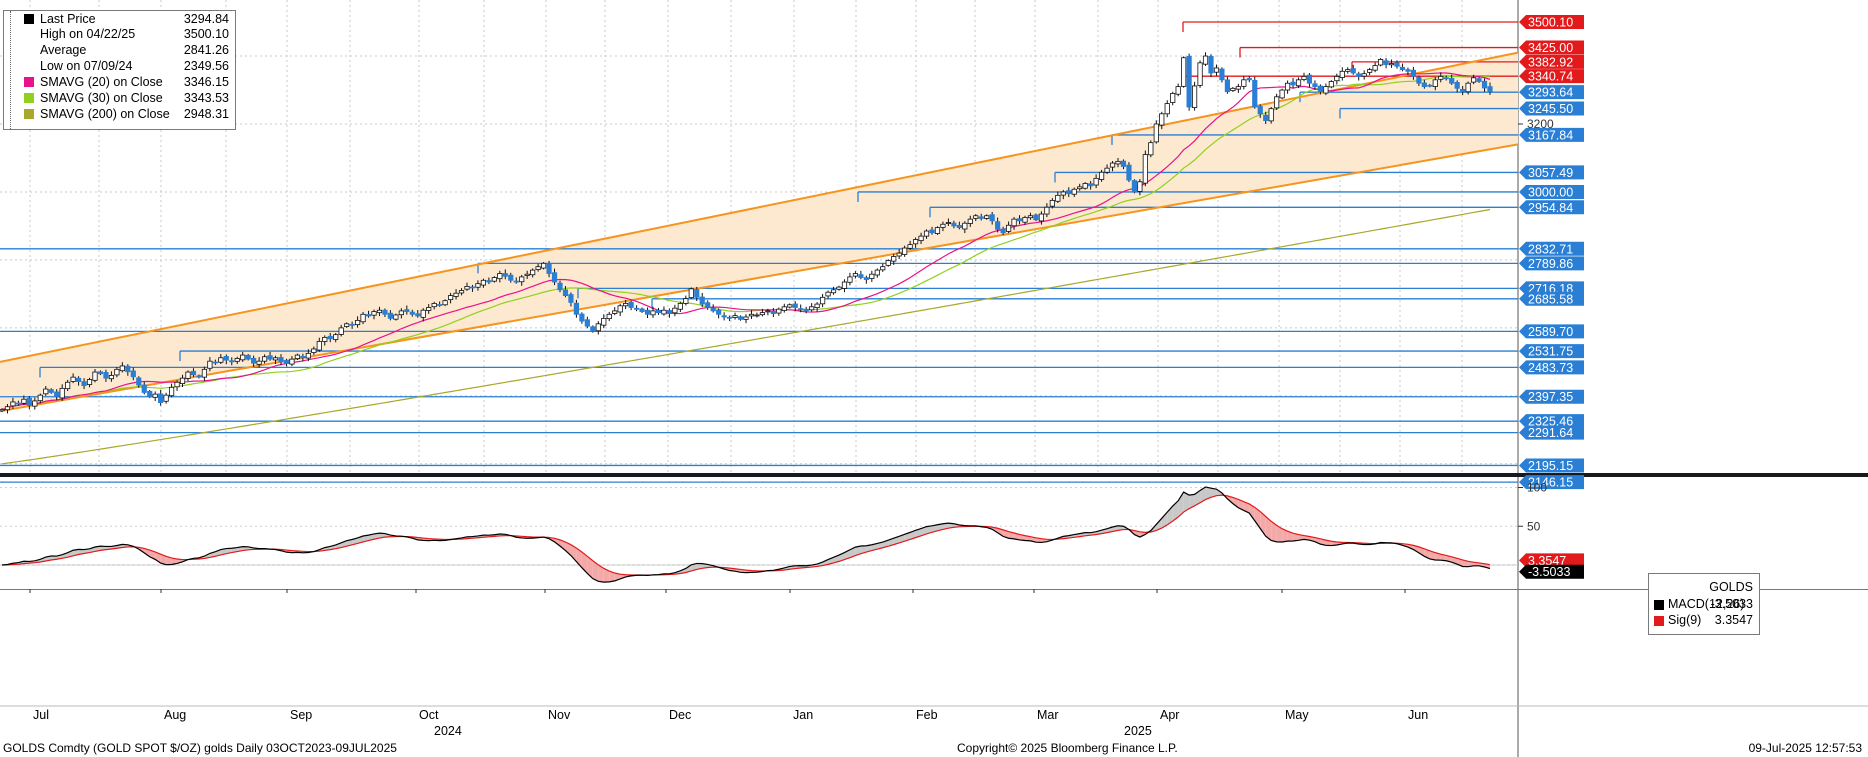 This screenshot has width=1868, height=757. Describe the element at coordinates (1550, 299) in the screenshot. I see `level-tag-label: 2685.58` at that location.